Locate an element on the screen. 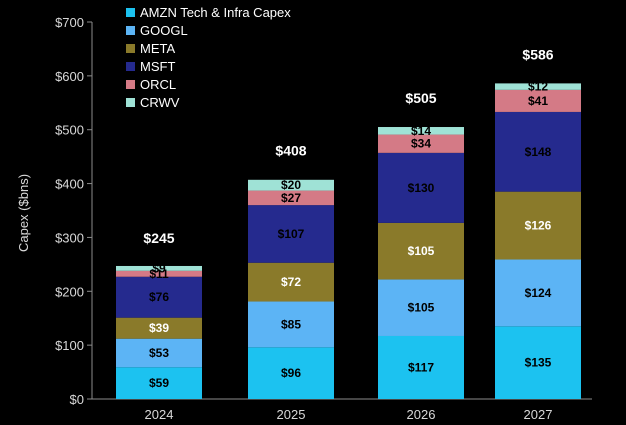 The image size is (626, 425). bar-stack-2025: $96 $85 $72 $107 $27$20 $408 is located at coordinates (291, 270).